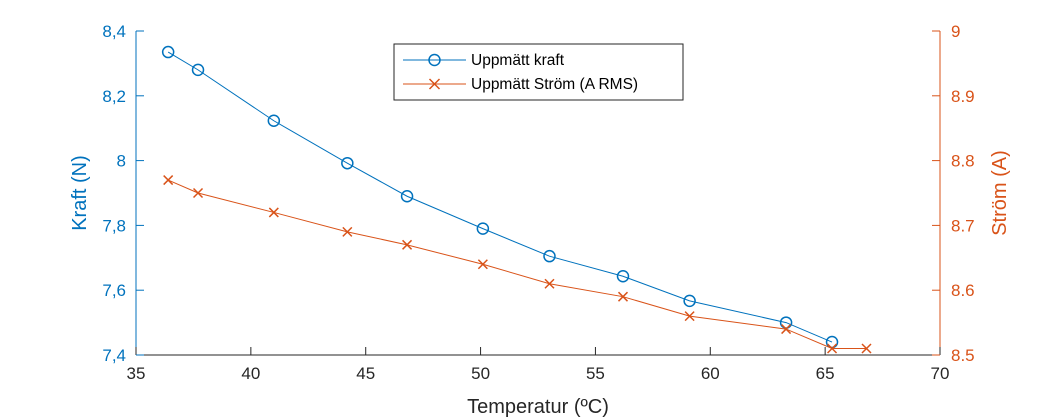 This screenshot has width=1042, height=417. Describe the element at coordinates (114, 225) in the screenshot. I see `y-left-tick-label: 7,8` at that location.